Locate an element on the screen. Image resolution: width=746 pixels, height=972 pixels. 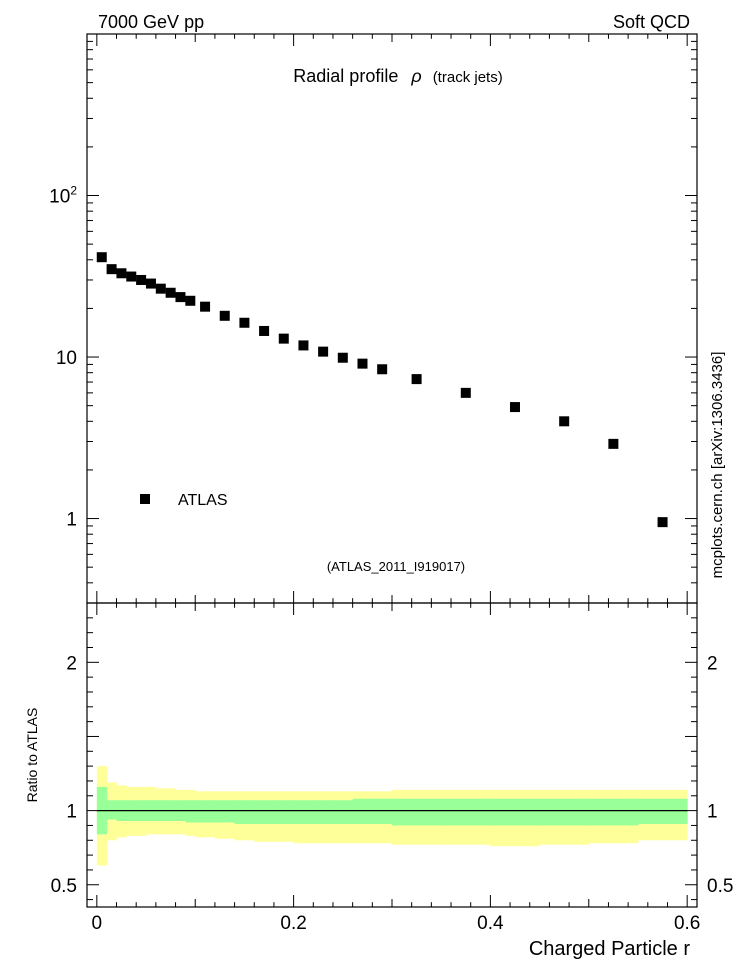
chart-title-main: Radial profile is located at coordinates (345, 76).